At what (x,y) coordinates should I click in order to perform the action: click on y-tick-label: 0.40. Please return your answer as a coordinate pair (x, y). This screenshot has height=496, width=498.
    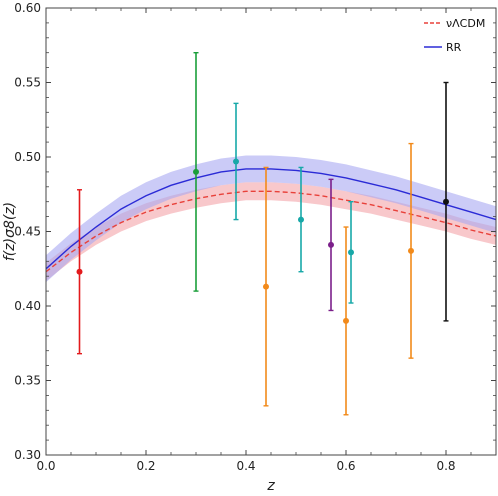
    Looking at the image, I should click on (27, 306).